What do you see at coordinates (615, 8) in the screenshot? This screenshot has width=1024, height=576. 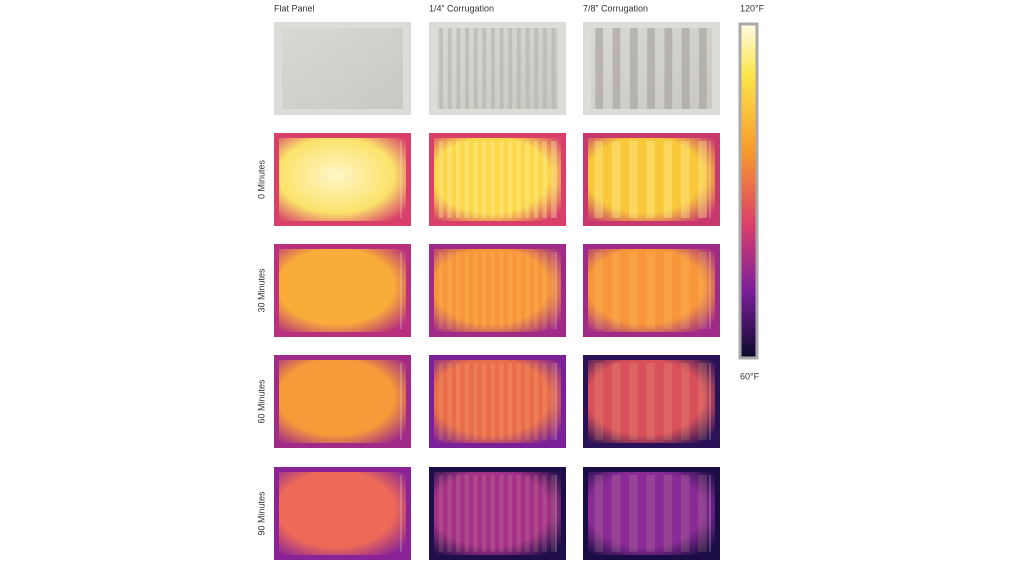 I see `column-header: 7/8” Corrugation` at bounding box center [615, 8].